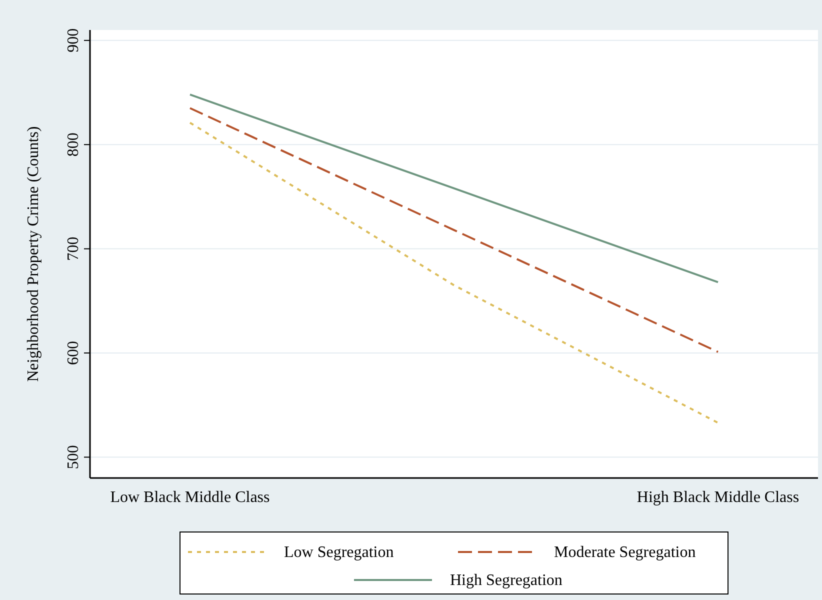  What do you see at coordinates (73, 248) in the screenshot?
I see `y-tick-label: 700` at bounding box center [73, 248].